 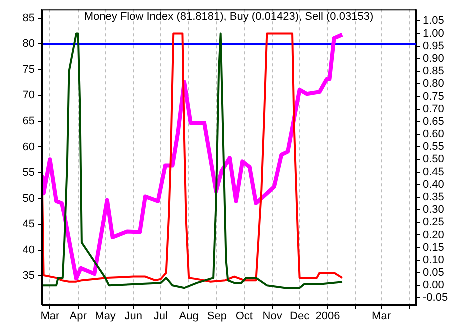 I want to click on y-tick-label: 75, so click(x=28, y=70).